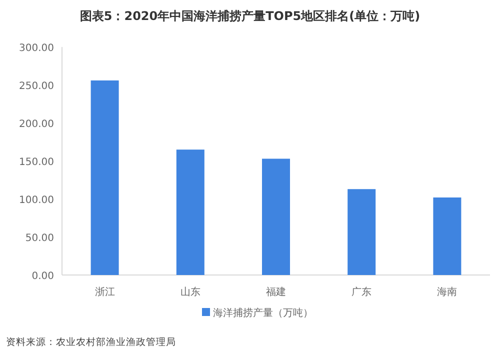  I want to click on chart-title: 图表5：2020年中国海洋捕捞产量TOP5地区排名(单位：万吨), so click(250, 16).